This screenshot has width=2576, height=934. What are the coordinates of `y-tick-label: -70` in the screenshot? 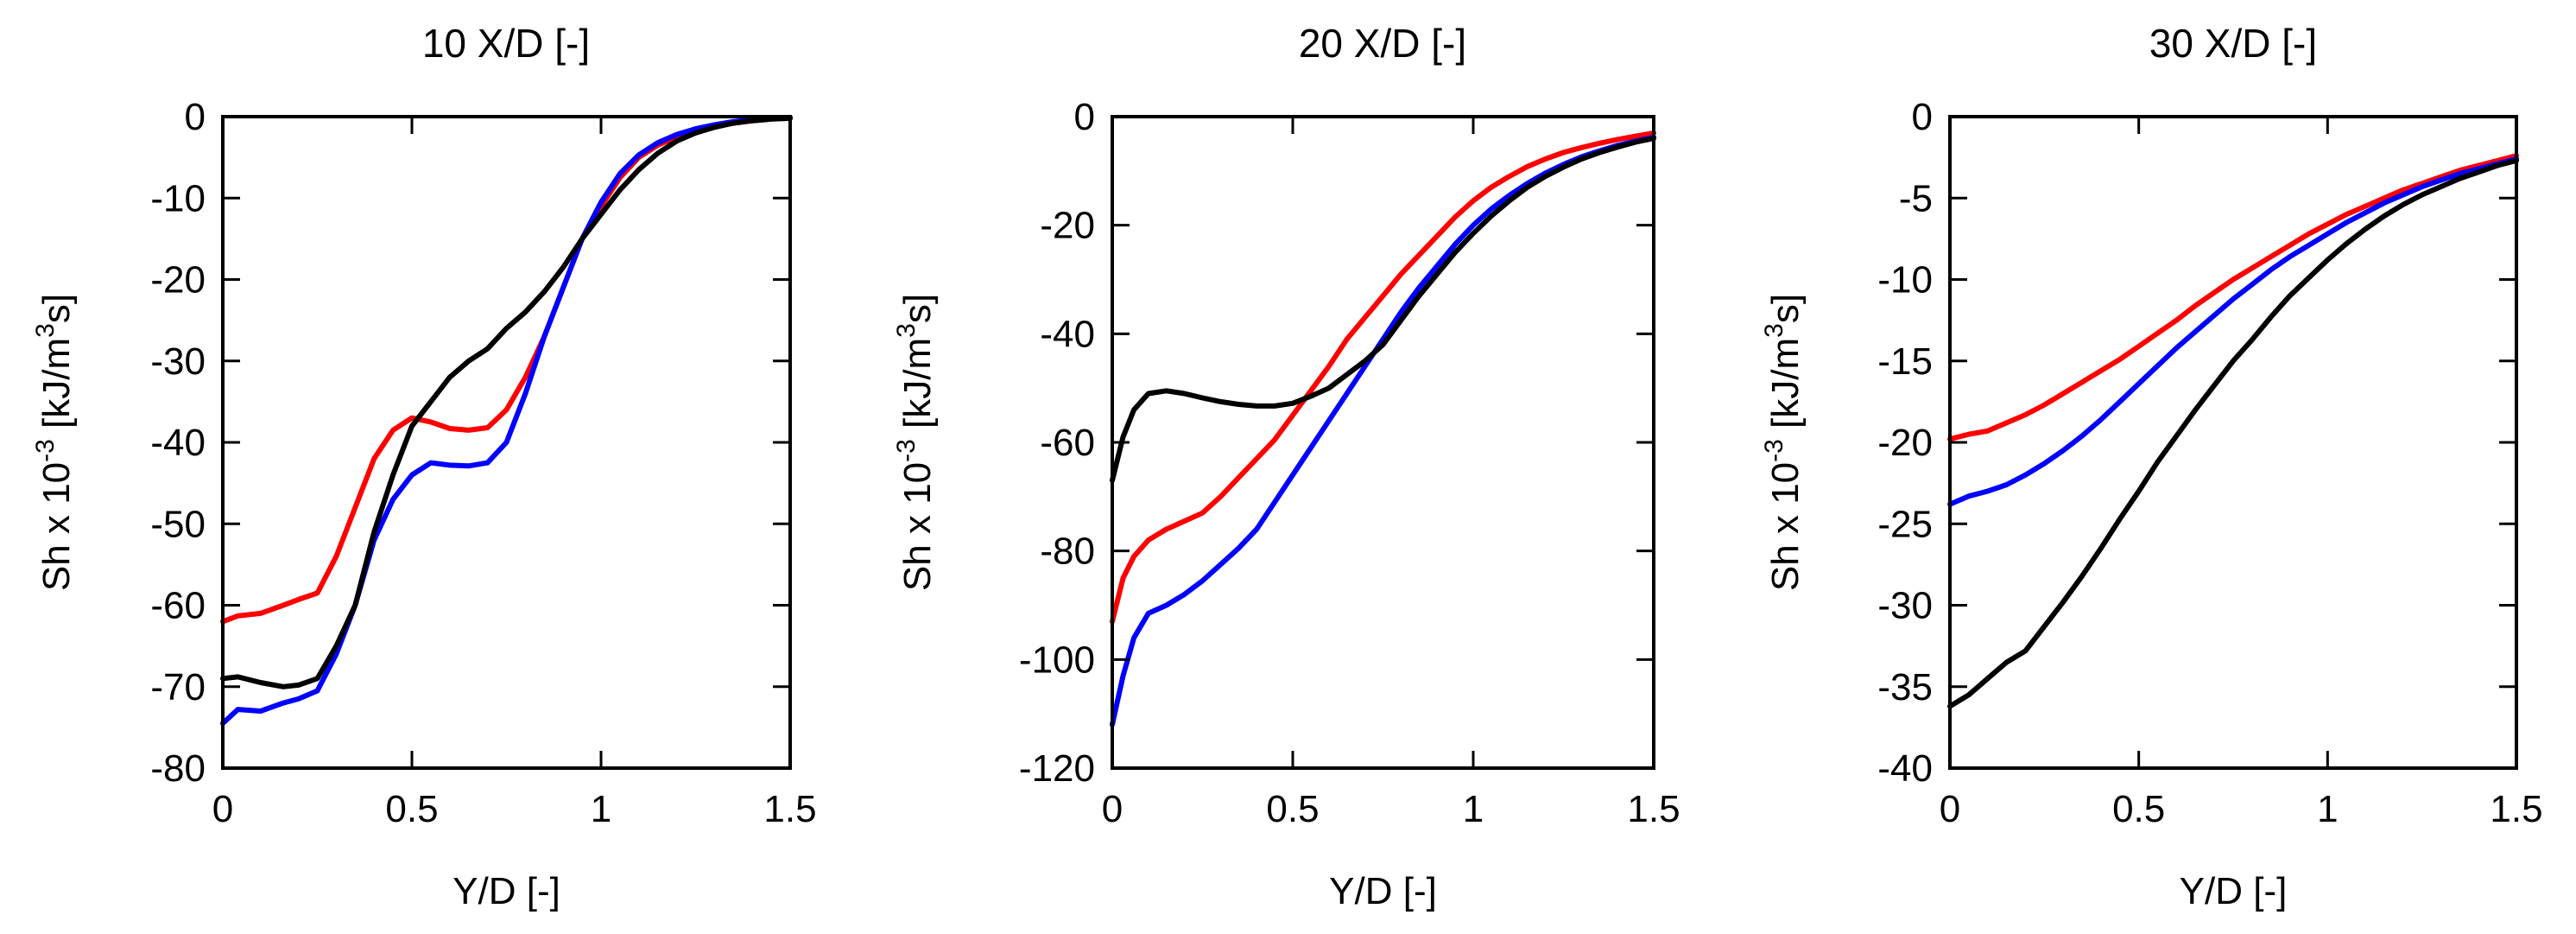 It's located at (178, 687).